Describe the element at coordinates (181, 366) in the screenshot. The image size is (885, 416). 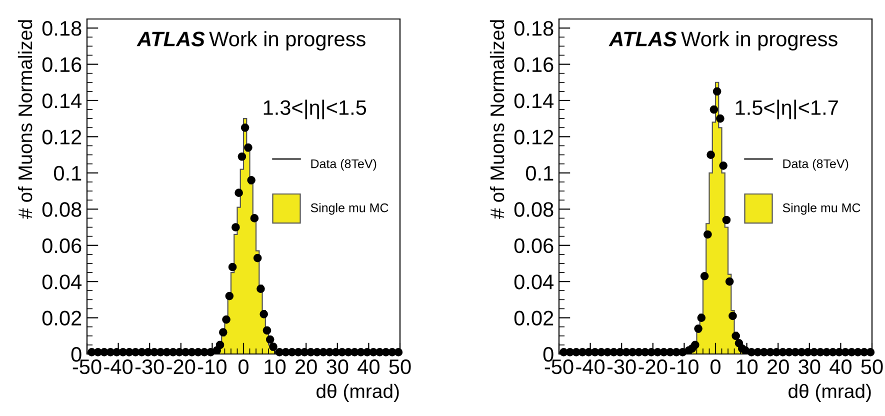
I see `x-tick-label: -20` at that location.